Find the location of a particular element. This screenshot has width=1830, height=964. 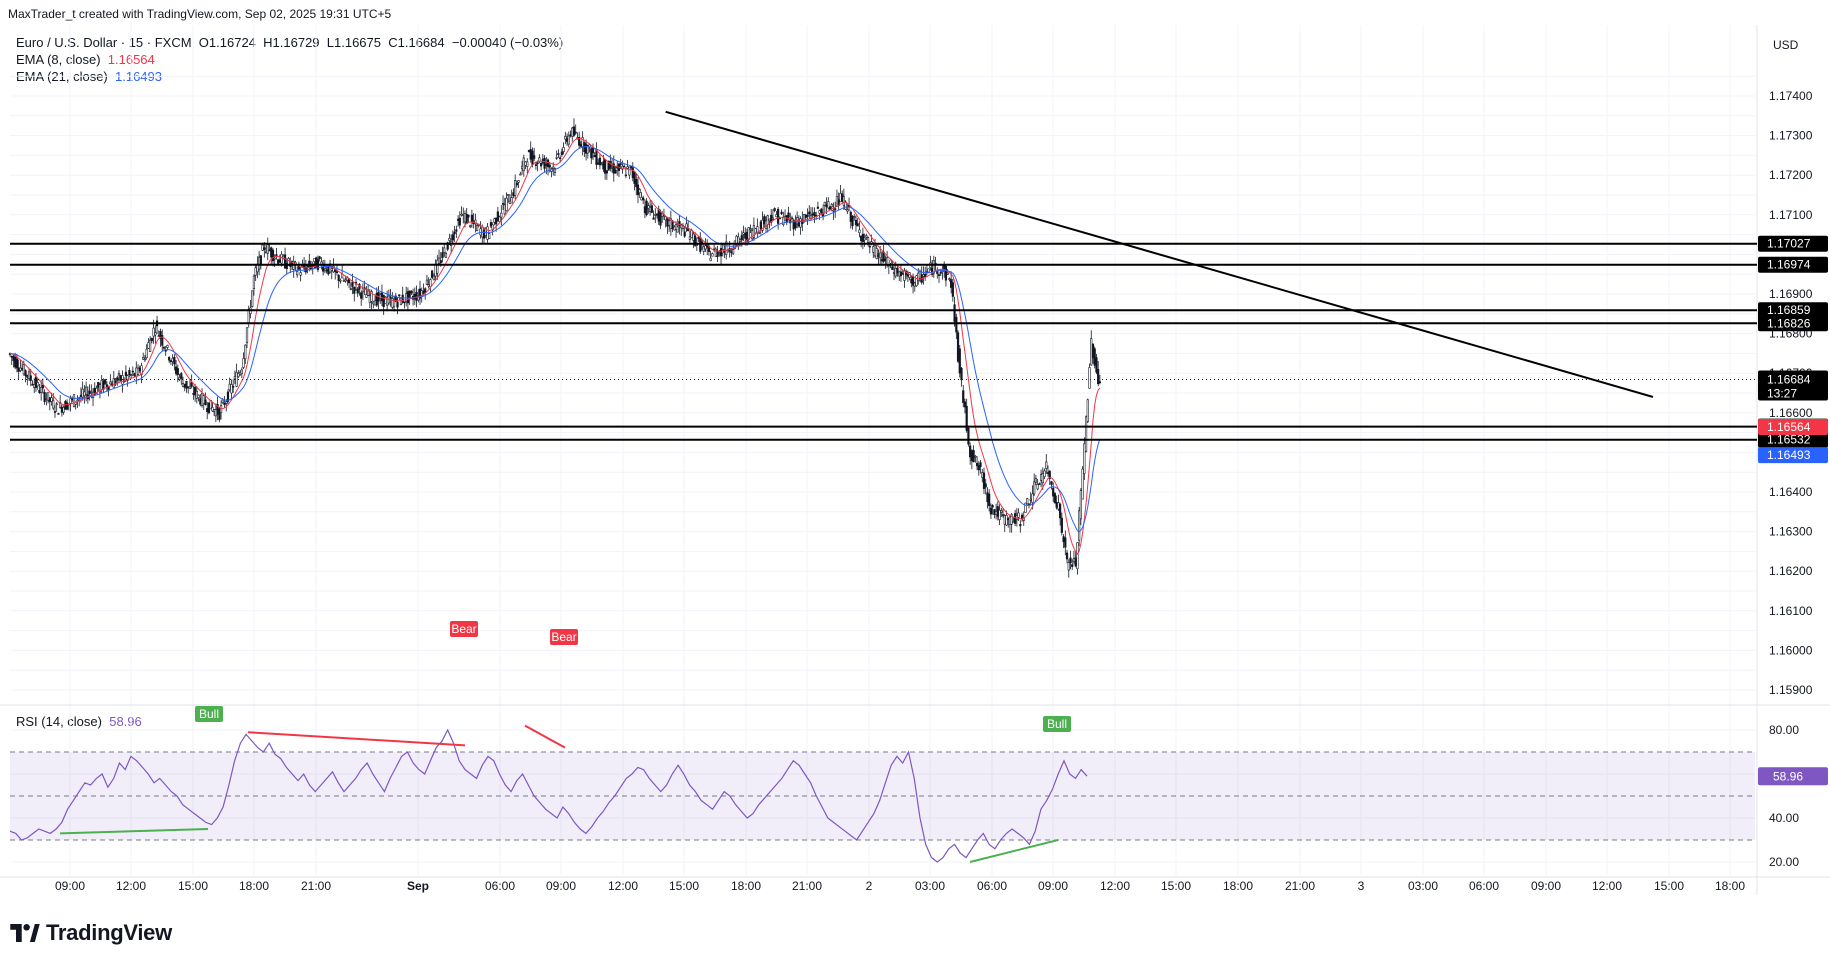

level-price-tag is located at coordinates (1793, 310).